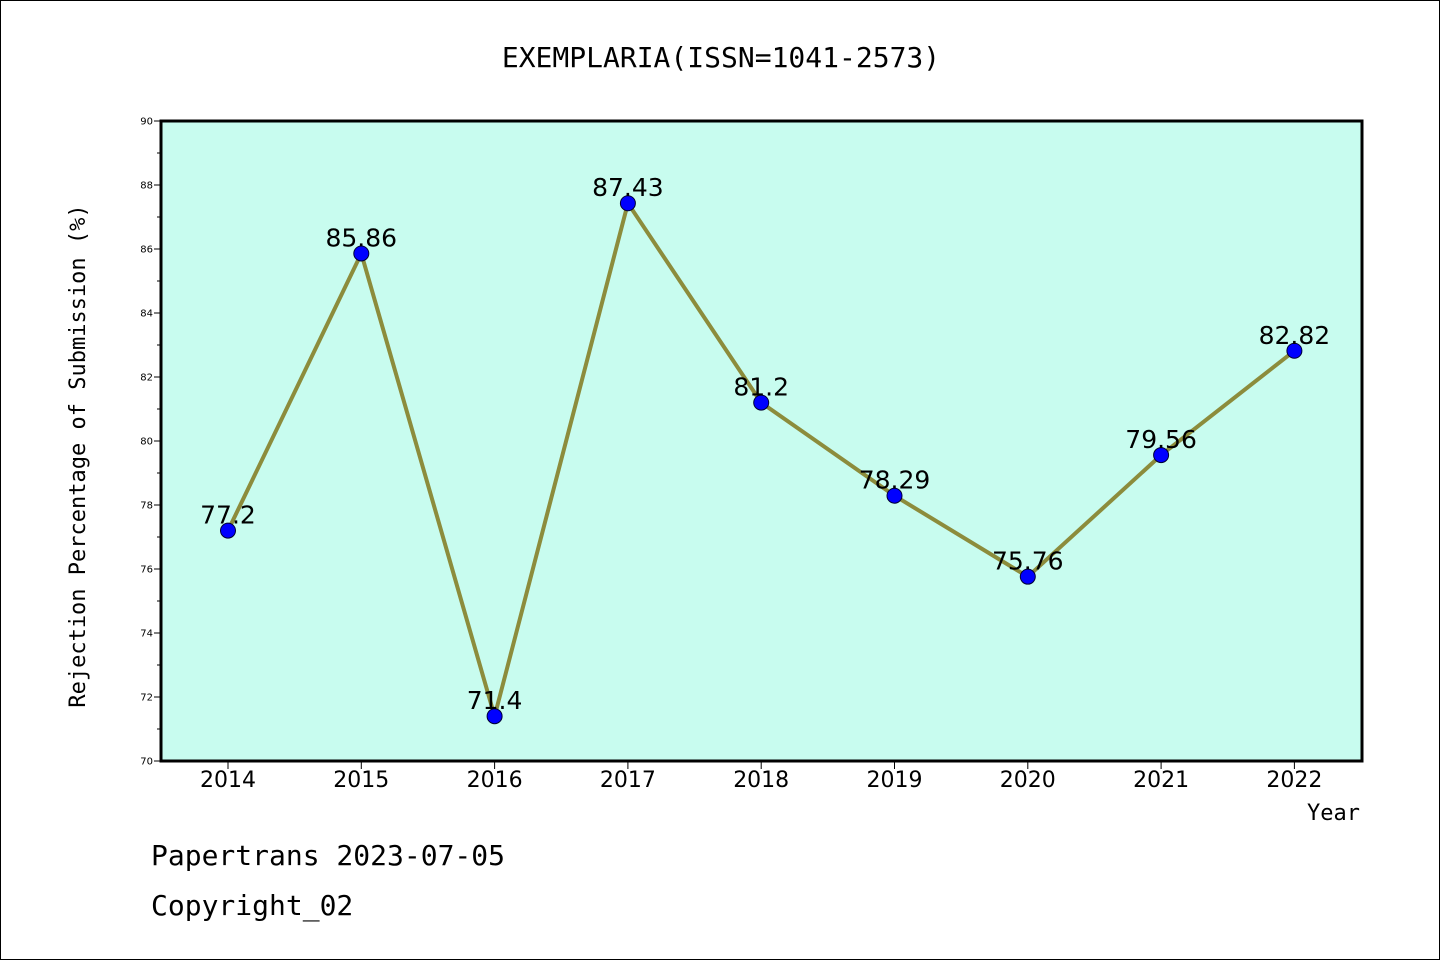  I want to click on chart-title: EXEMPLARIA(ISSN=1041-2573), so click(721, 57).